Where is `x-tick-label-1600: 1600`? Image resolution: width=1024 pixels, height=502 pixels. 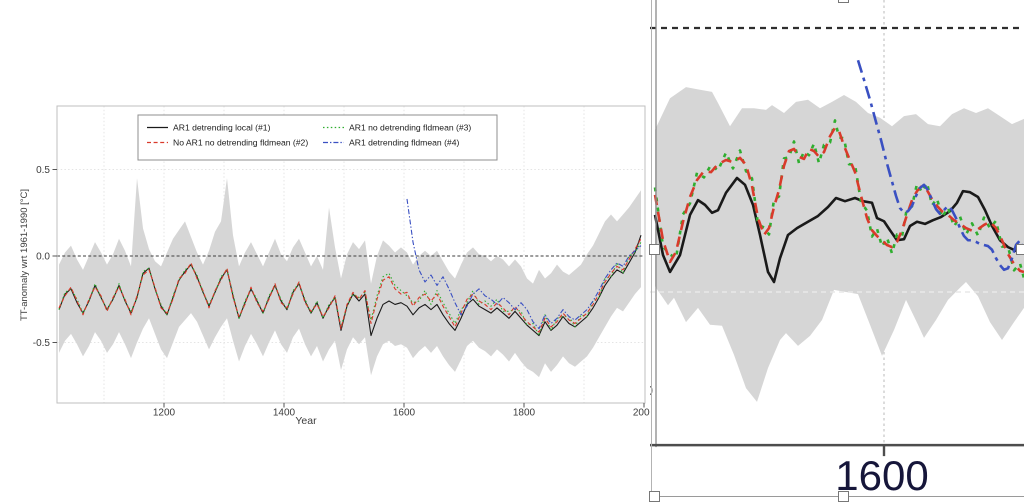 x-tick-label-1600: 1600 is located at coordinates (881, 475).